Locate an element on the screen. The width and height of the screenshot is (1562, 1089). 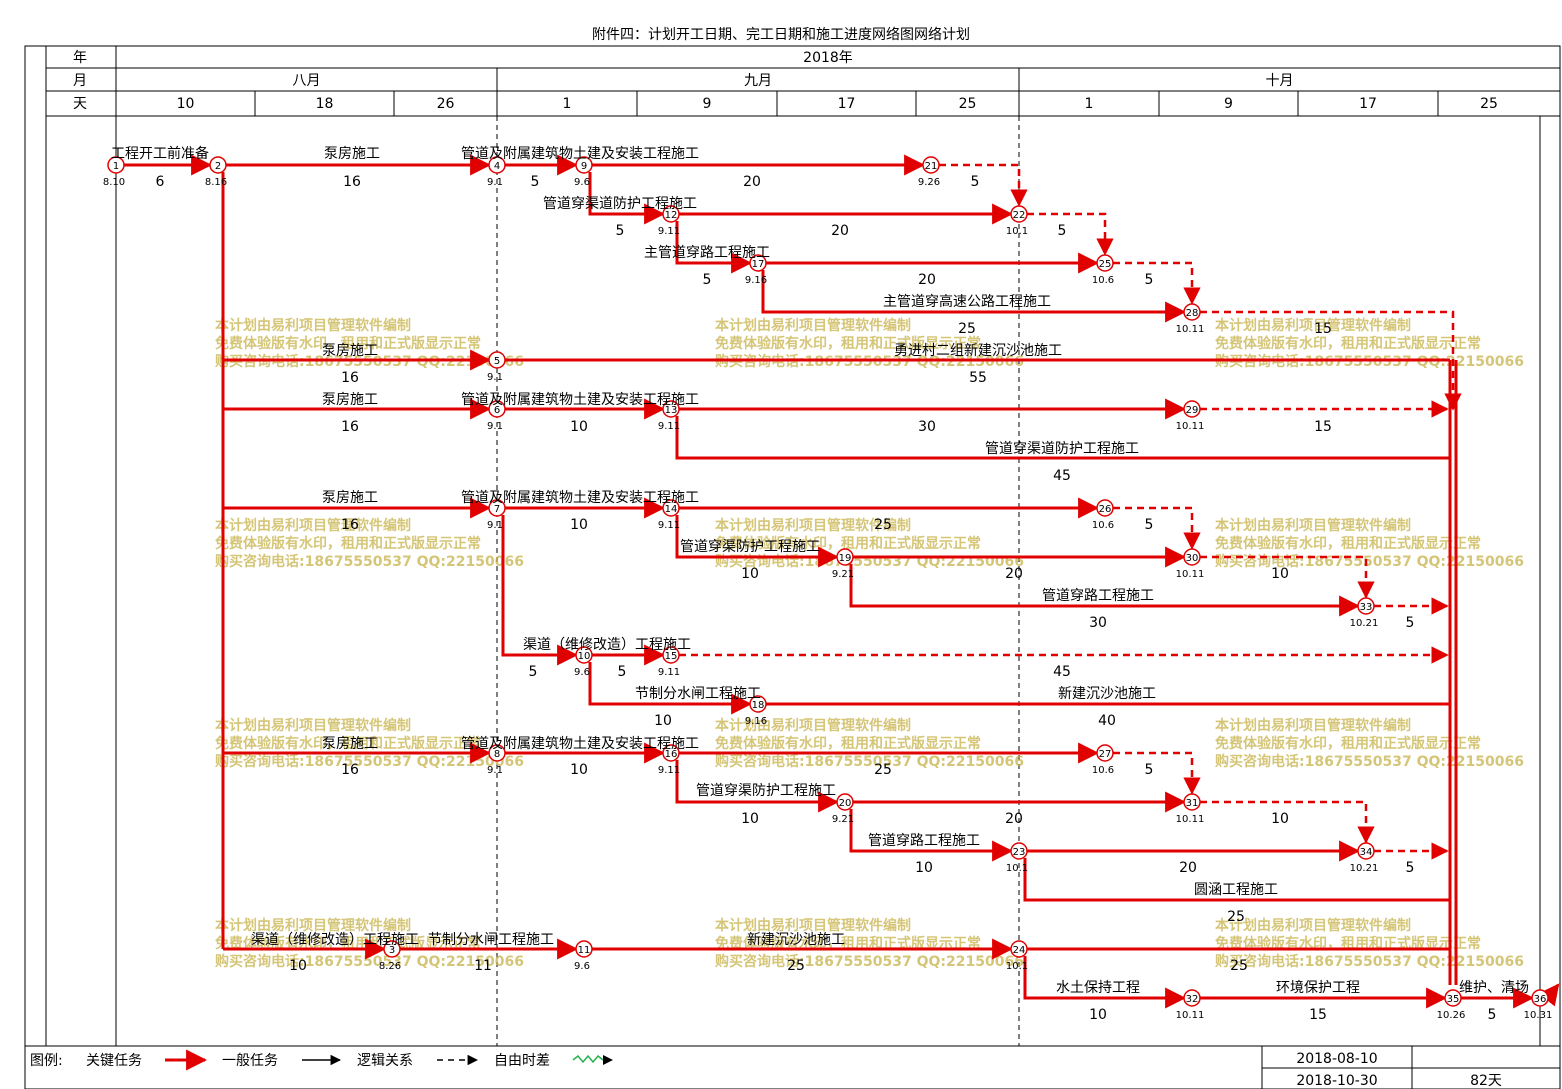
task-name: 圆涵工程施工 is located at coordinates (1236, 890).